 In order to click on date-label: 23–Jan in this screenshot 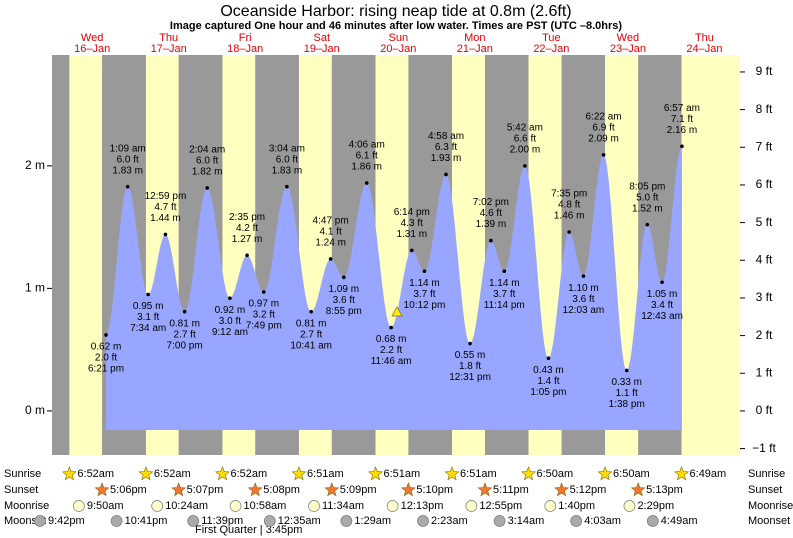, I will do `click(628, 49)`.